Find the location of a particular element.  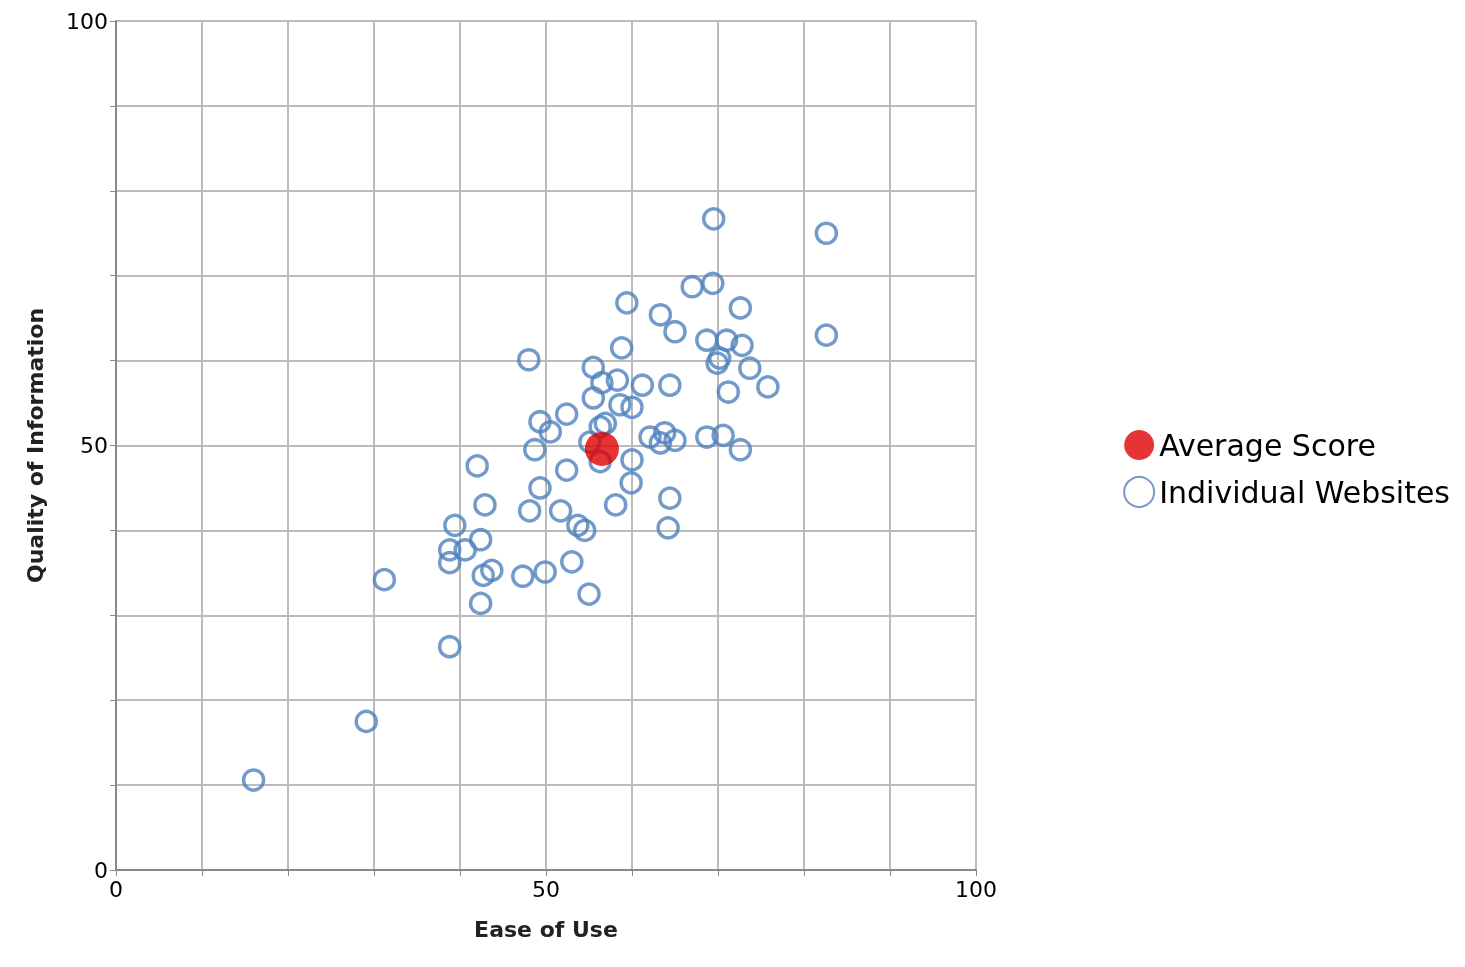

legend-label: Average Score is located at coordinates (1267, 445).